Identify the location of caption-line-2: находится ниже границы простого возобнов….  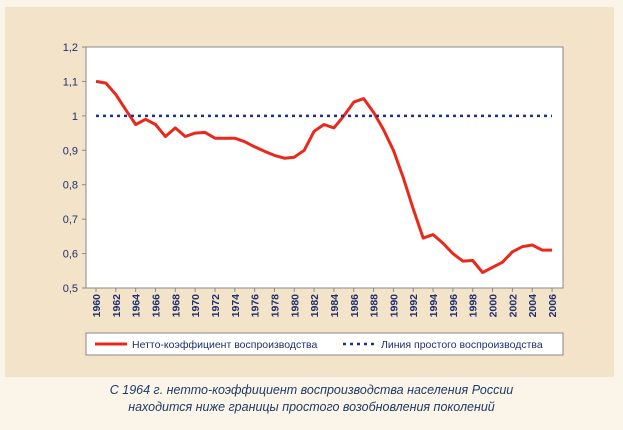
(311, 407).